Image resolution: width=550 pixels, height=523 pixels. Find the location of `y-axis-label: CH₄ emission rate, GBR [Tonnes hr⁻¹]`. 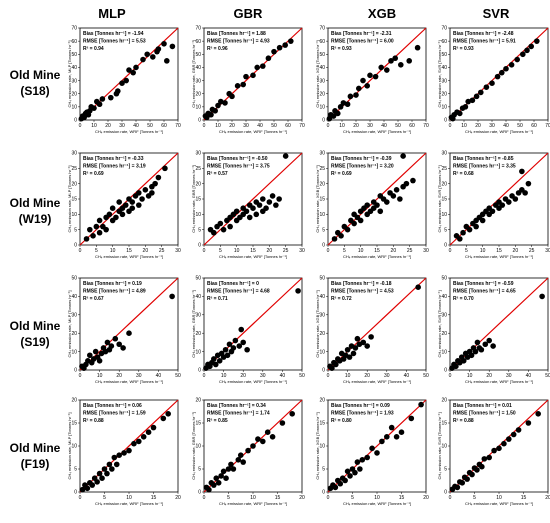

y-axis-label: CH₄ emission rate, GBR [Tonnes hr⁻¹] is located at coordinates (193, 74).